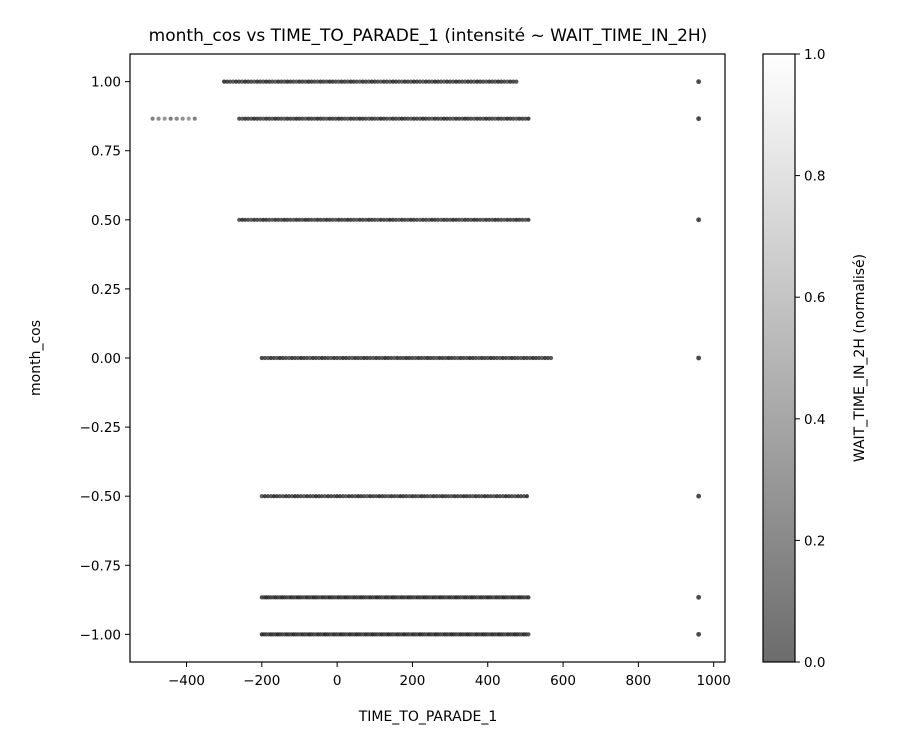 The image size is (900, 750). Describe the element at coordinates (186, 681) in the screenshot. I see `x-tick-label: −400` at that location.